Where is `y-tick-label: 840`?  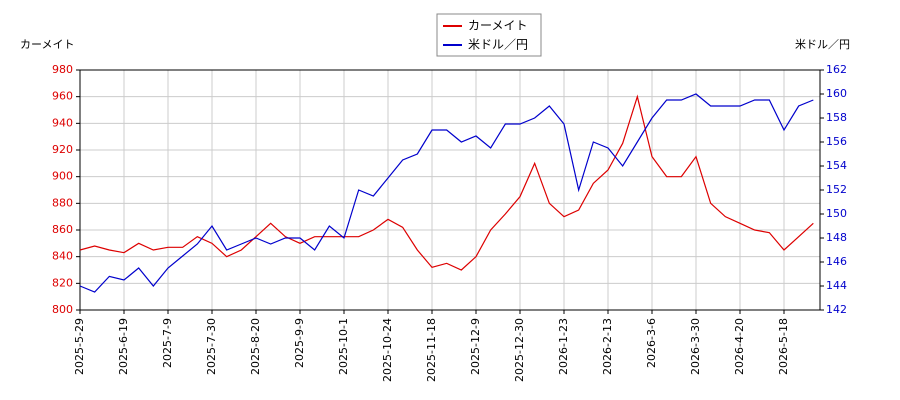 y-tick-label: 840 is located at coordinates (62, 256).